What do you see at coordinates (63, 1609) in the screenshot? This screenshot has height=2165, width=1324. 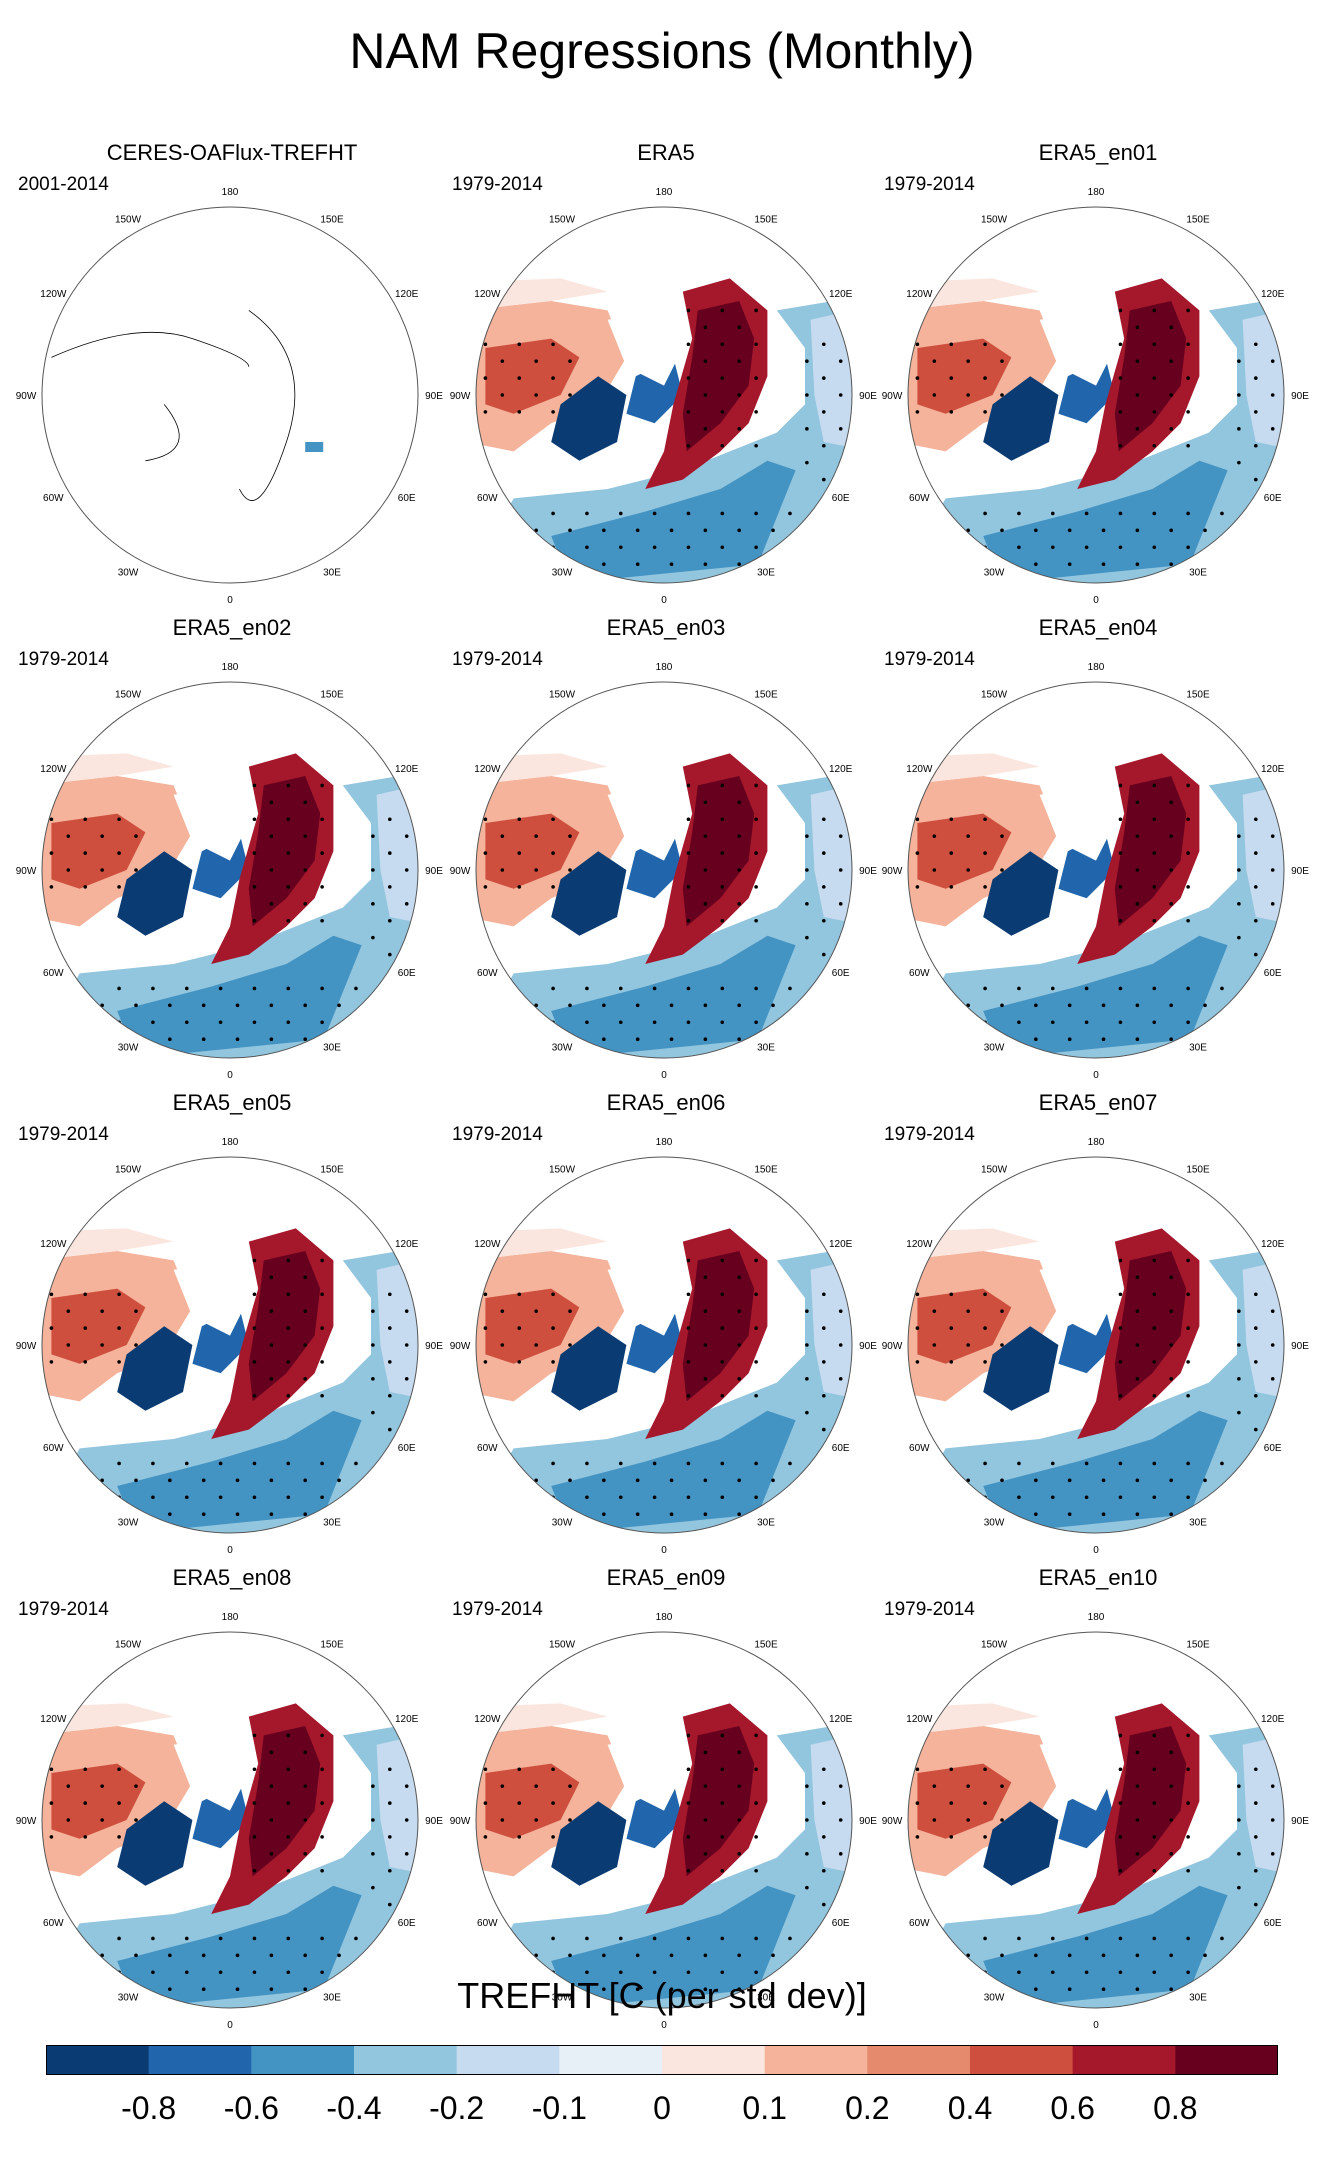 I see `panel-period: 1979-2014` at bounding box center [63, 1609].